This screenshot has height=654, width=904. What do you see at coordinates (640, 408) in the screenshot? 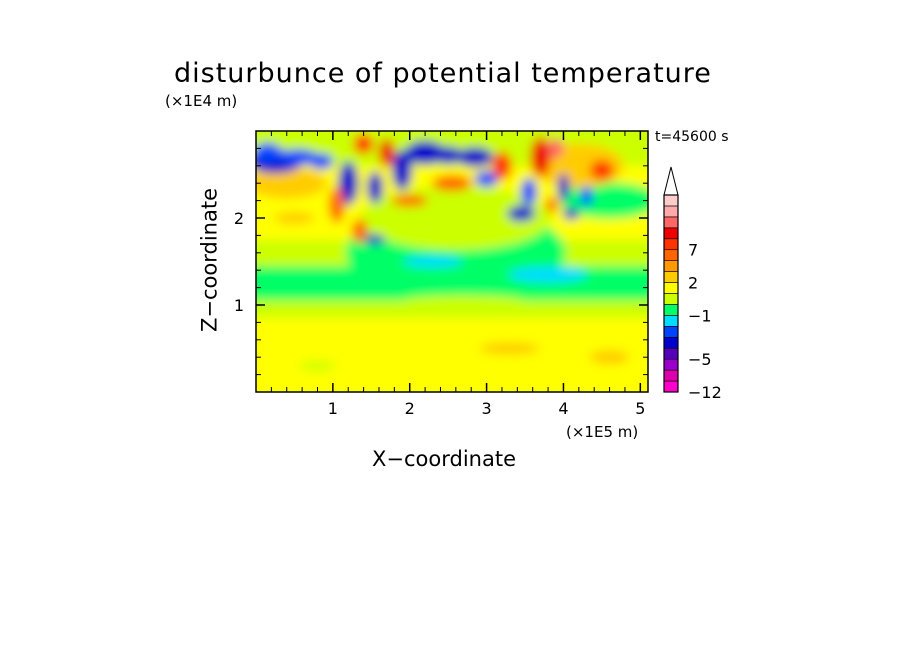
I see `x-tick-label: 5` at bounding box center [640, 408].